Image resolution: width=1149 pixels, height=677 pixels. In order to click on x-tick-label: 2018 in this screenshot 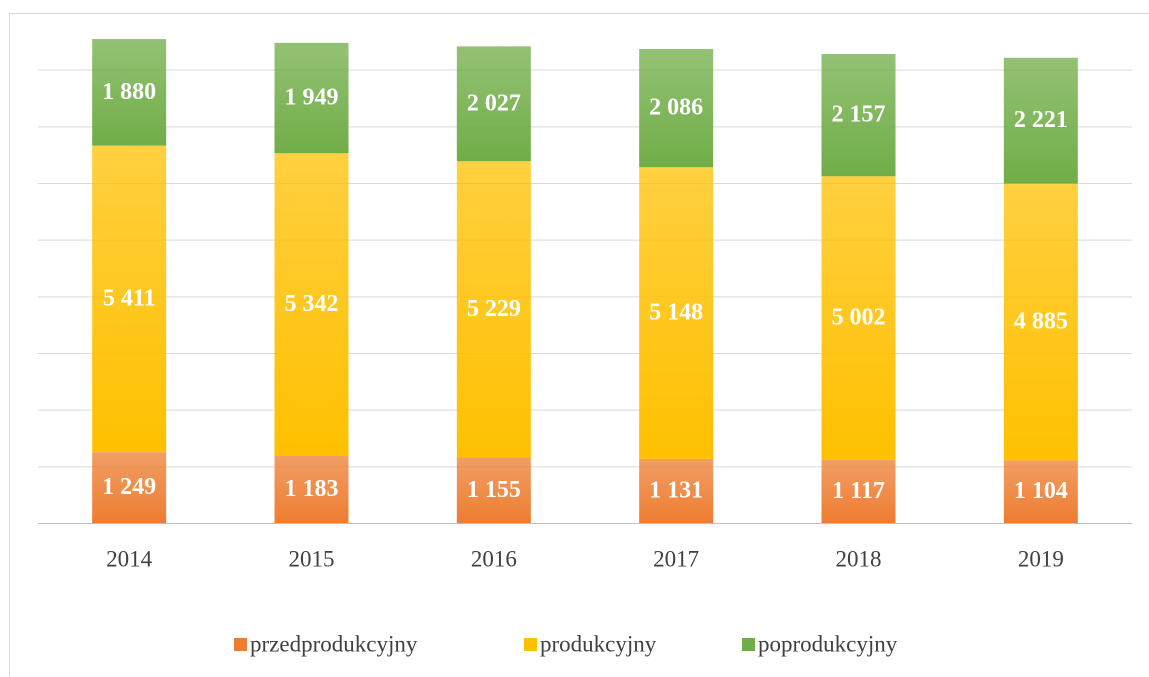, I will do `click(859, 558)`.